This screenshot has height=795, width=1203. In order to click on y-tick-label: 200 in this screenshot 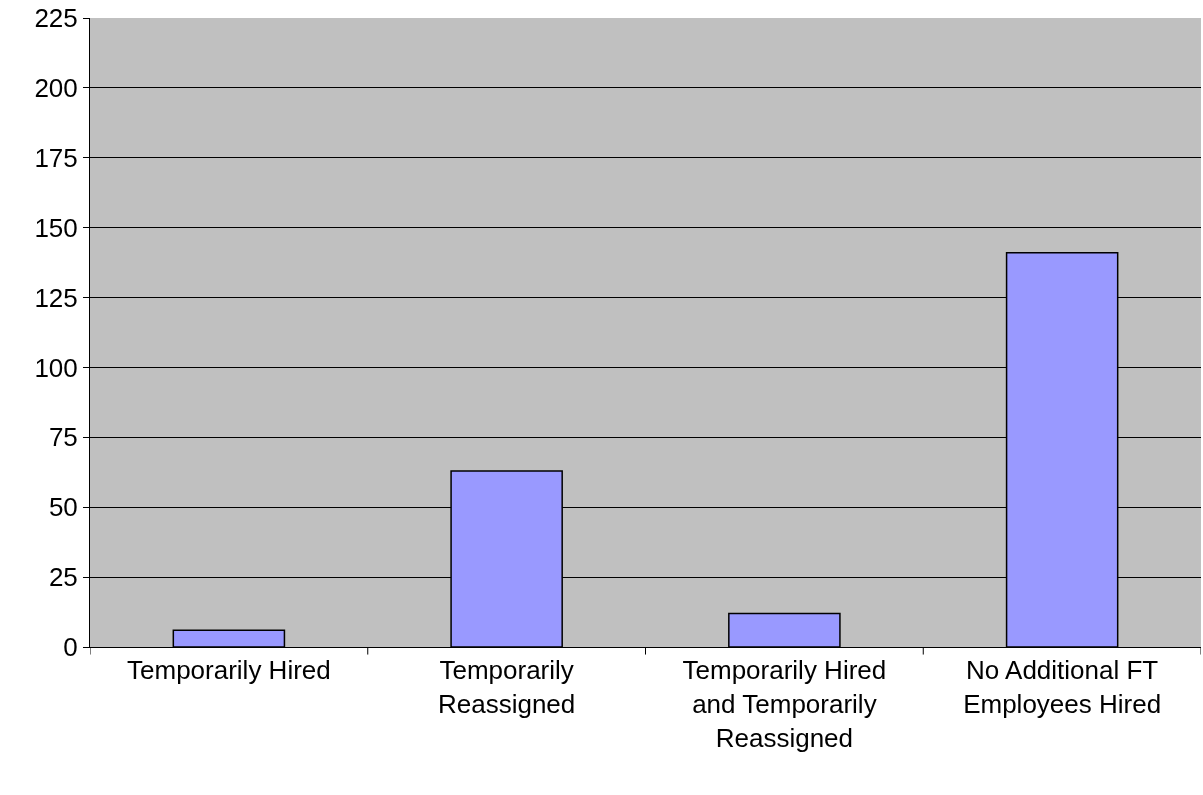, I will do `click(56, 87)`.